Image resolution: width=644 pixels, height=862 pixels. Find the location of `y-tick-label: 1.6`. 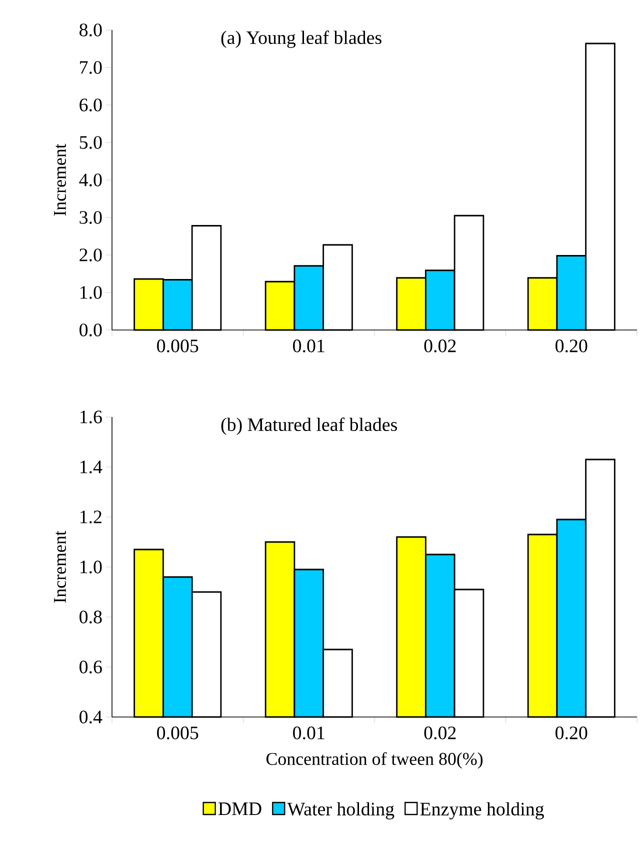

y-tick-label: 1.6 is located at coordinates (91, 417).